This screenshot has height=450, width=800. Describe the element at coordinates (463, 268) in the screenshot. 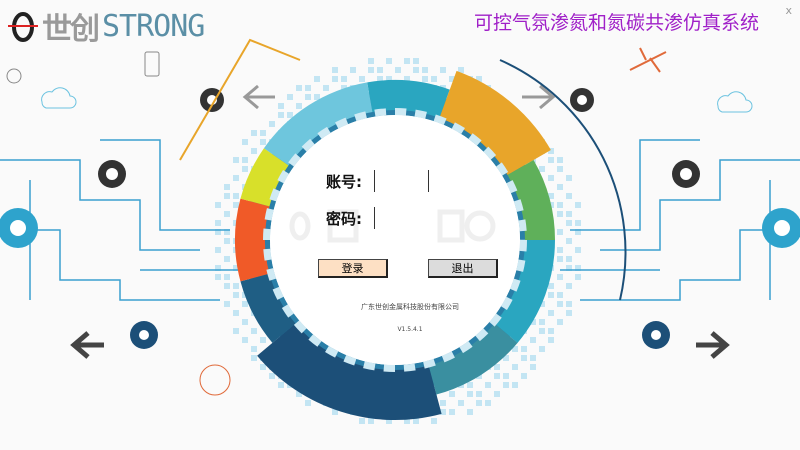

I see `exit-button: 退出` at that location.